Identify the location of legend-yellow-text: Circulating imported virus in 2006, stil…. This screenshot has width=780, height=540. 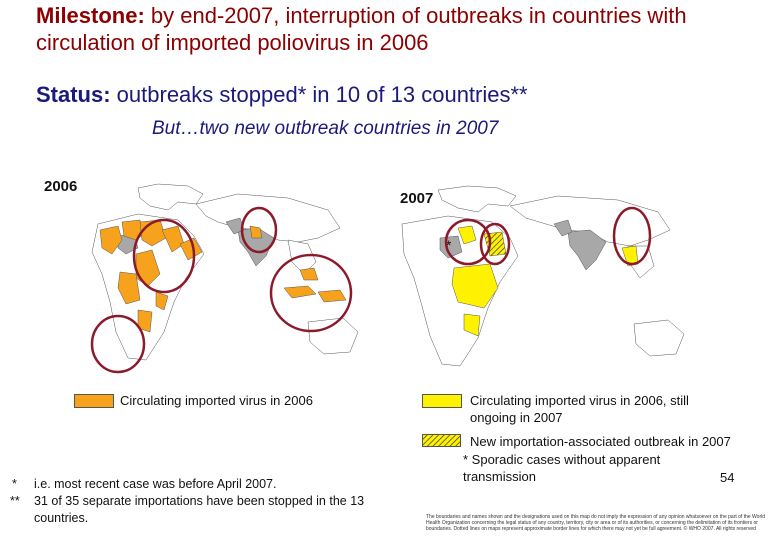
(579, 409).